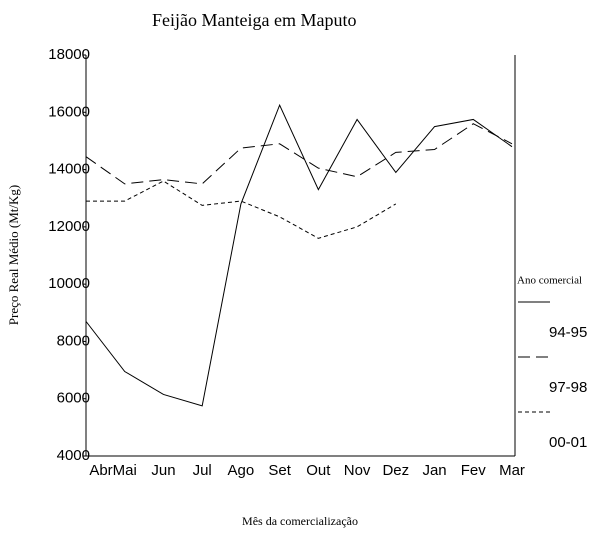 The height and width of the screenshot is (538, 600). What do you see at coordinates (241, 470) in the screenshot?
I see `x-tick-label: Ago` at bounding box center [241, 470].